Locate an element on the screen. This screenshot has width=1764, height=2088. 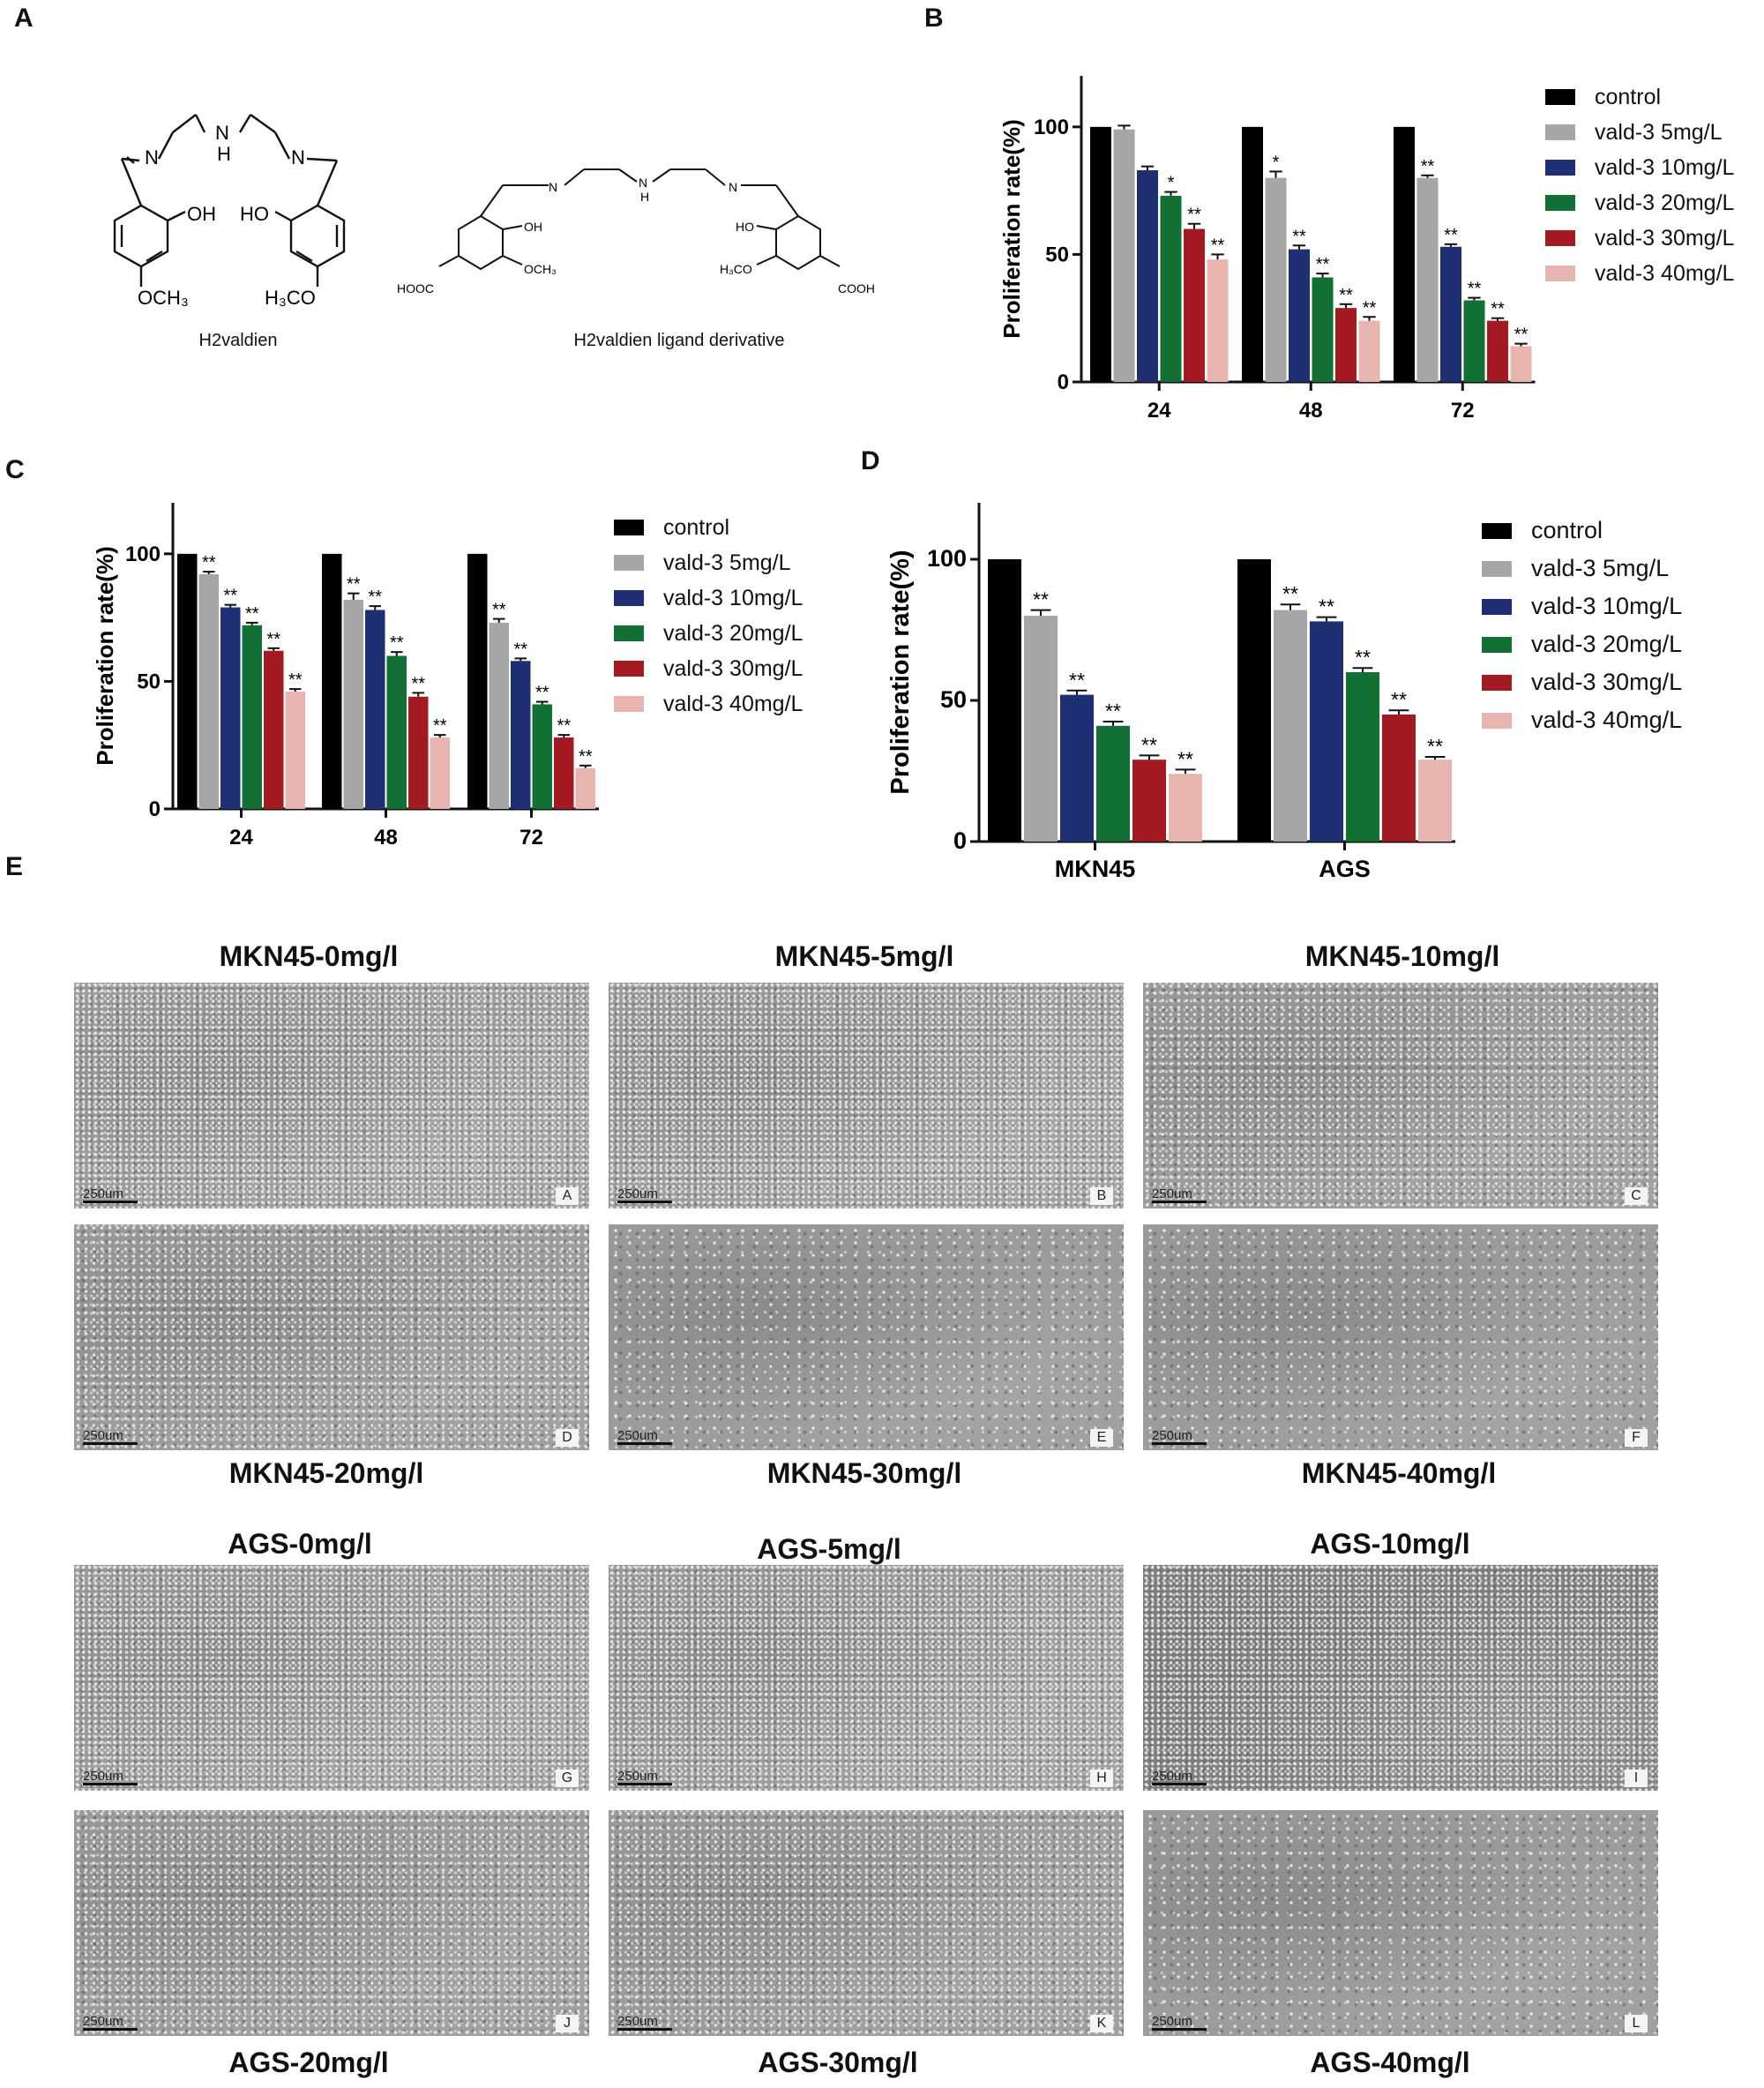
x-tick-label: 72 is located at coordinates (531, 837).